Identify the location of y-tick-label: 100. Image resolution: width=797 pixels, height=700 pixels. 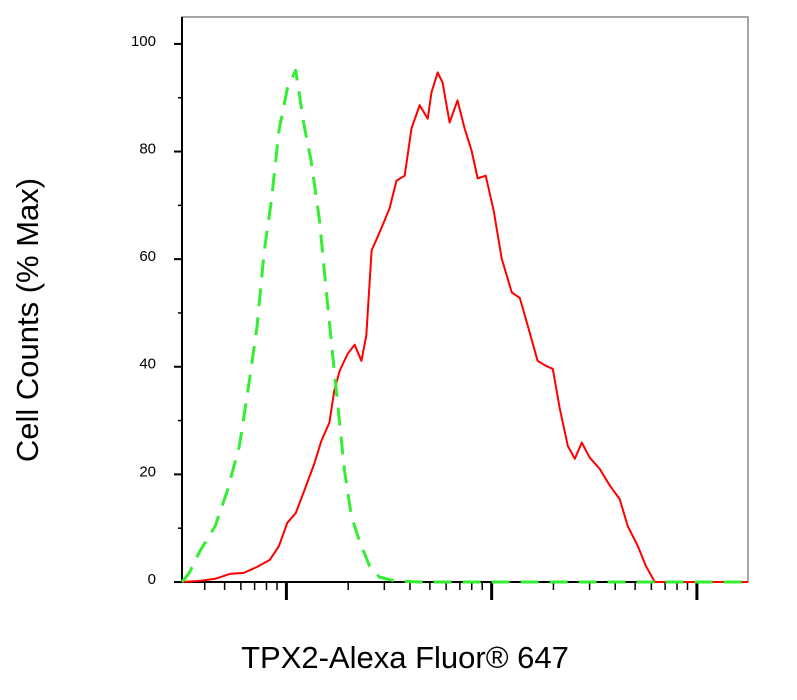
(143, 41).